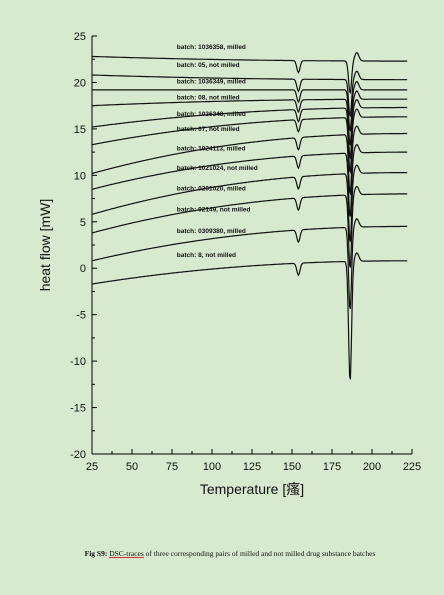 The height and width of the screenshot is (595, 444). What do you see at coordinates (211, 47) in the screenshot?
I see `series-label: batch: 1036358, milled` at bounding box center [211, 47].